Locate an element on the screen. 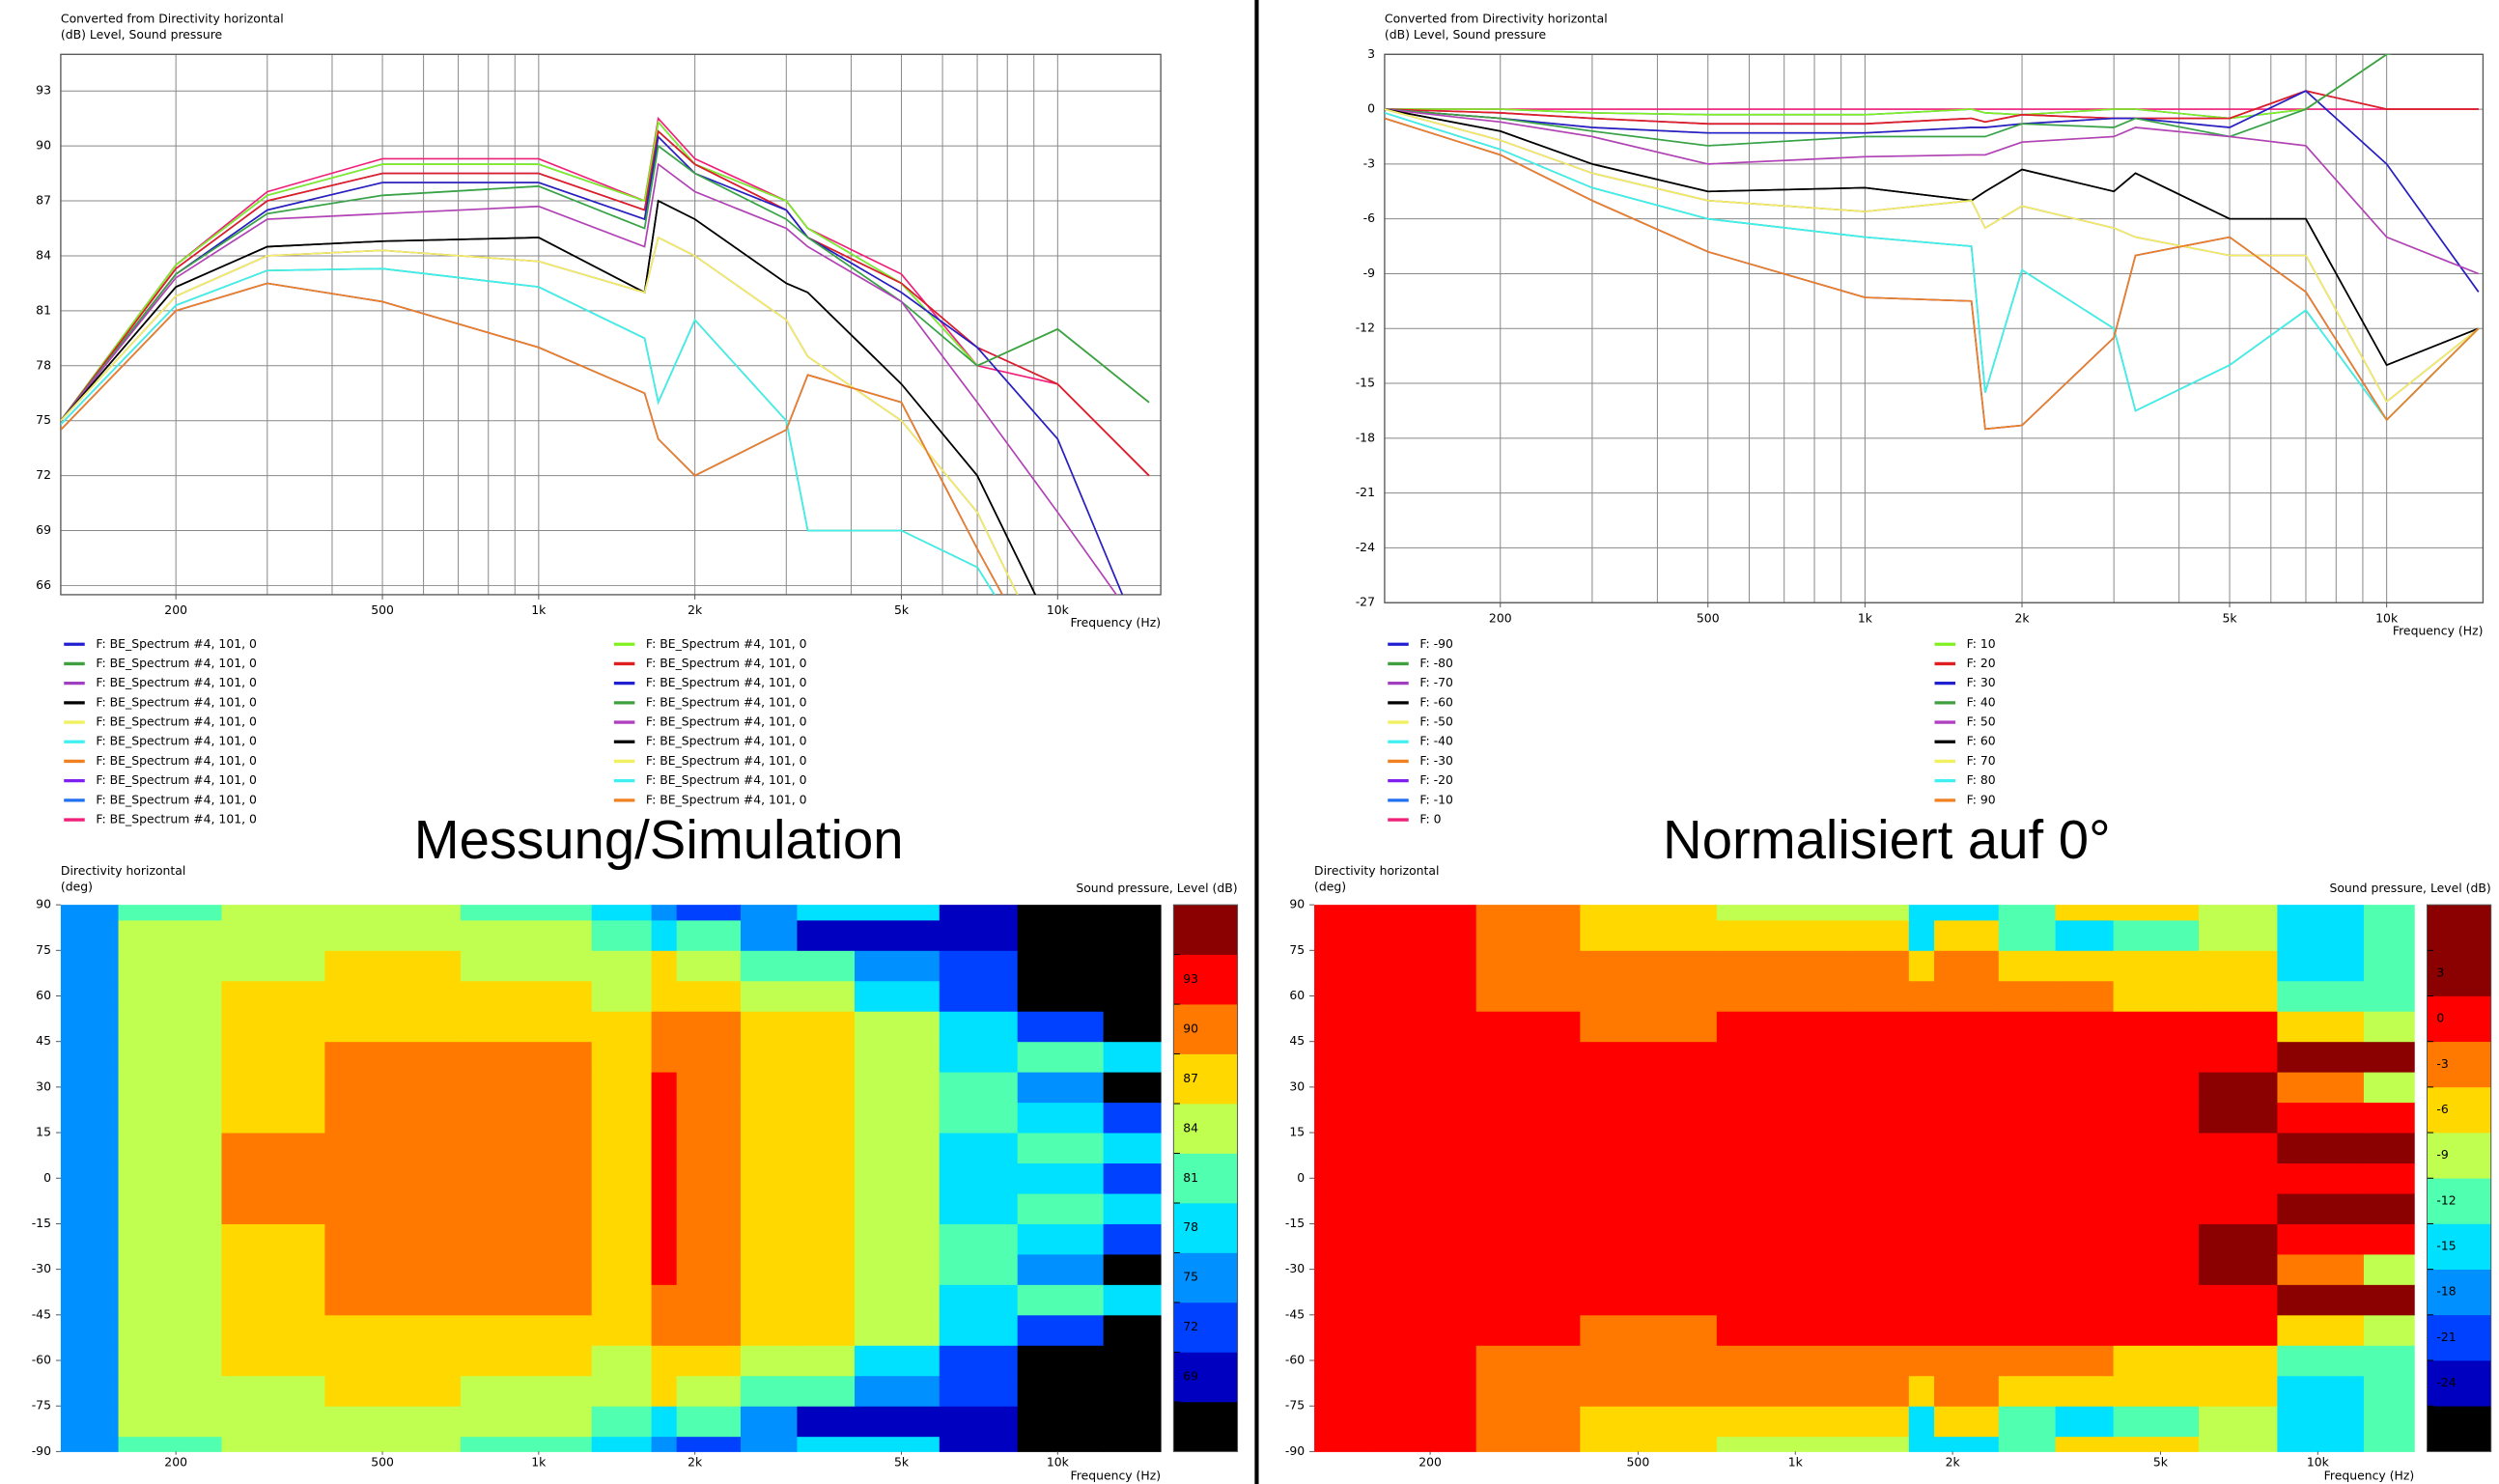  y-tick-label: -6 is located at coordinates (1369, 218).